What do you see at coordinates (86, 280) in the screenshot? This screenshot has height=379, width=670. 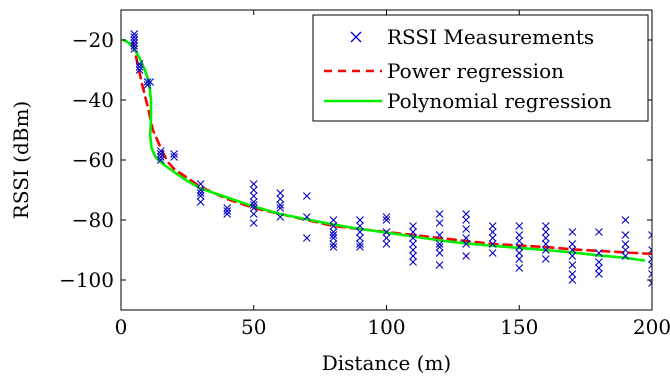 I see `y-tick-label: −100` at bounding box center [86, 280].